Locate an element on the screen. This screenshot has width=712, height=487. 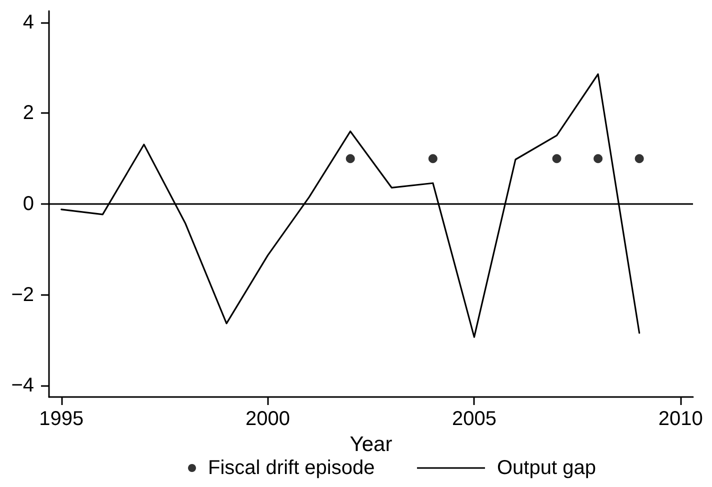
x-axis-title: Year is located at coordinates (371, 444).